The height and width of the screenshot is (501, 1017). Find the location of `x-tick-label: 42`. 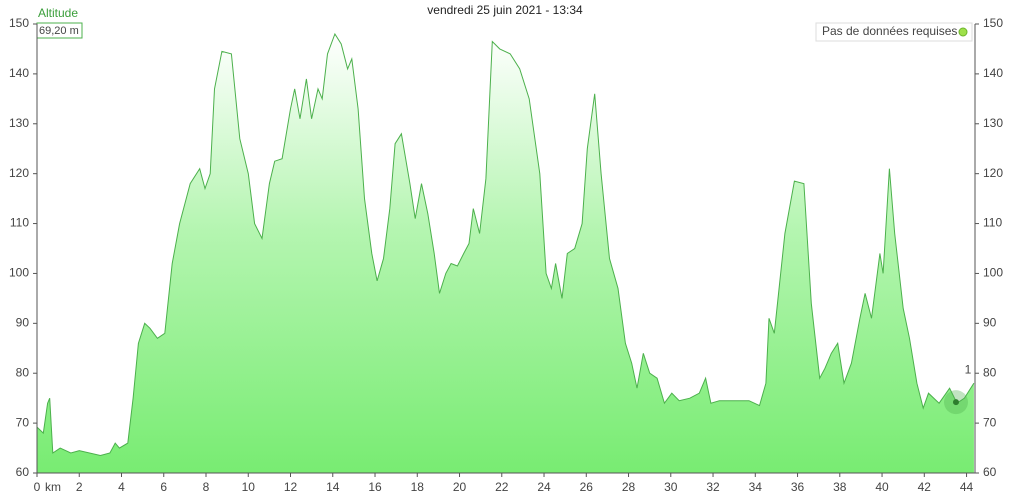

x-tick-label: 42 is located at coordinates (925, 487).